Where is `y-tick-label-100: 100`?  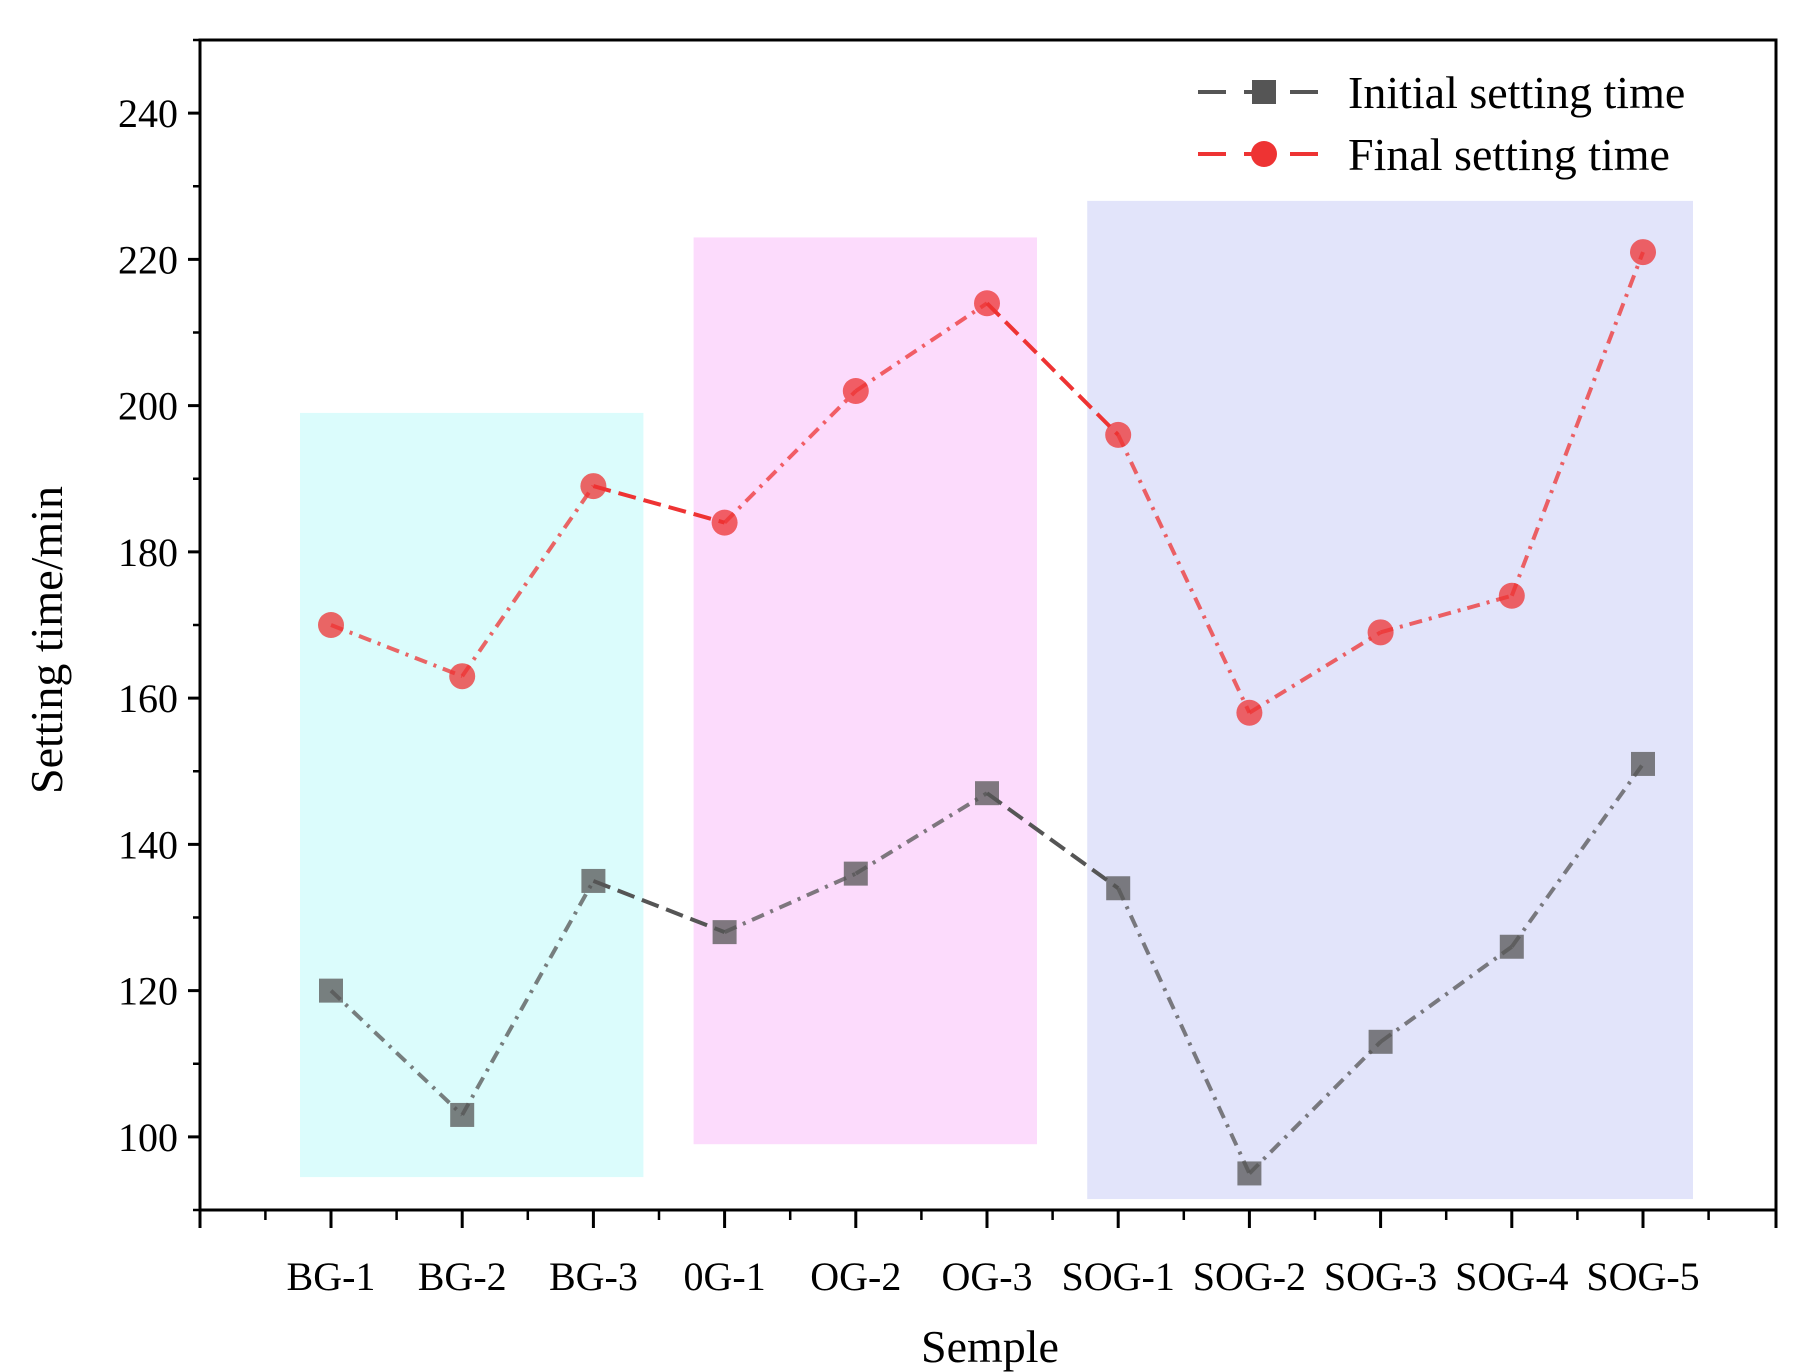
y-tick-label-100: 100 is located at coordinates (148, 1137).